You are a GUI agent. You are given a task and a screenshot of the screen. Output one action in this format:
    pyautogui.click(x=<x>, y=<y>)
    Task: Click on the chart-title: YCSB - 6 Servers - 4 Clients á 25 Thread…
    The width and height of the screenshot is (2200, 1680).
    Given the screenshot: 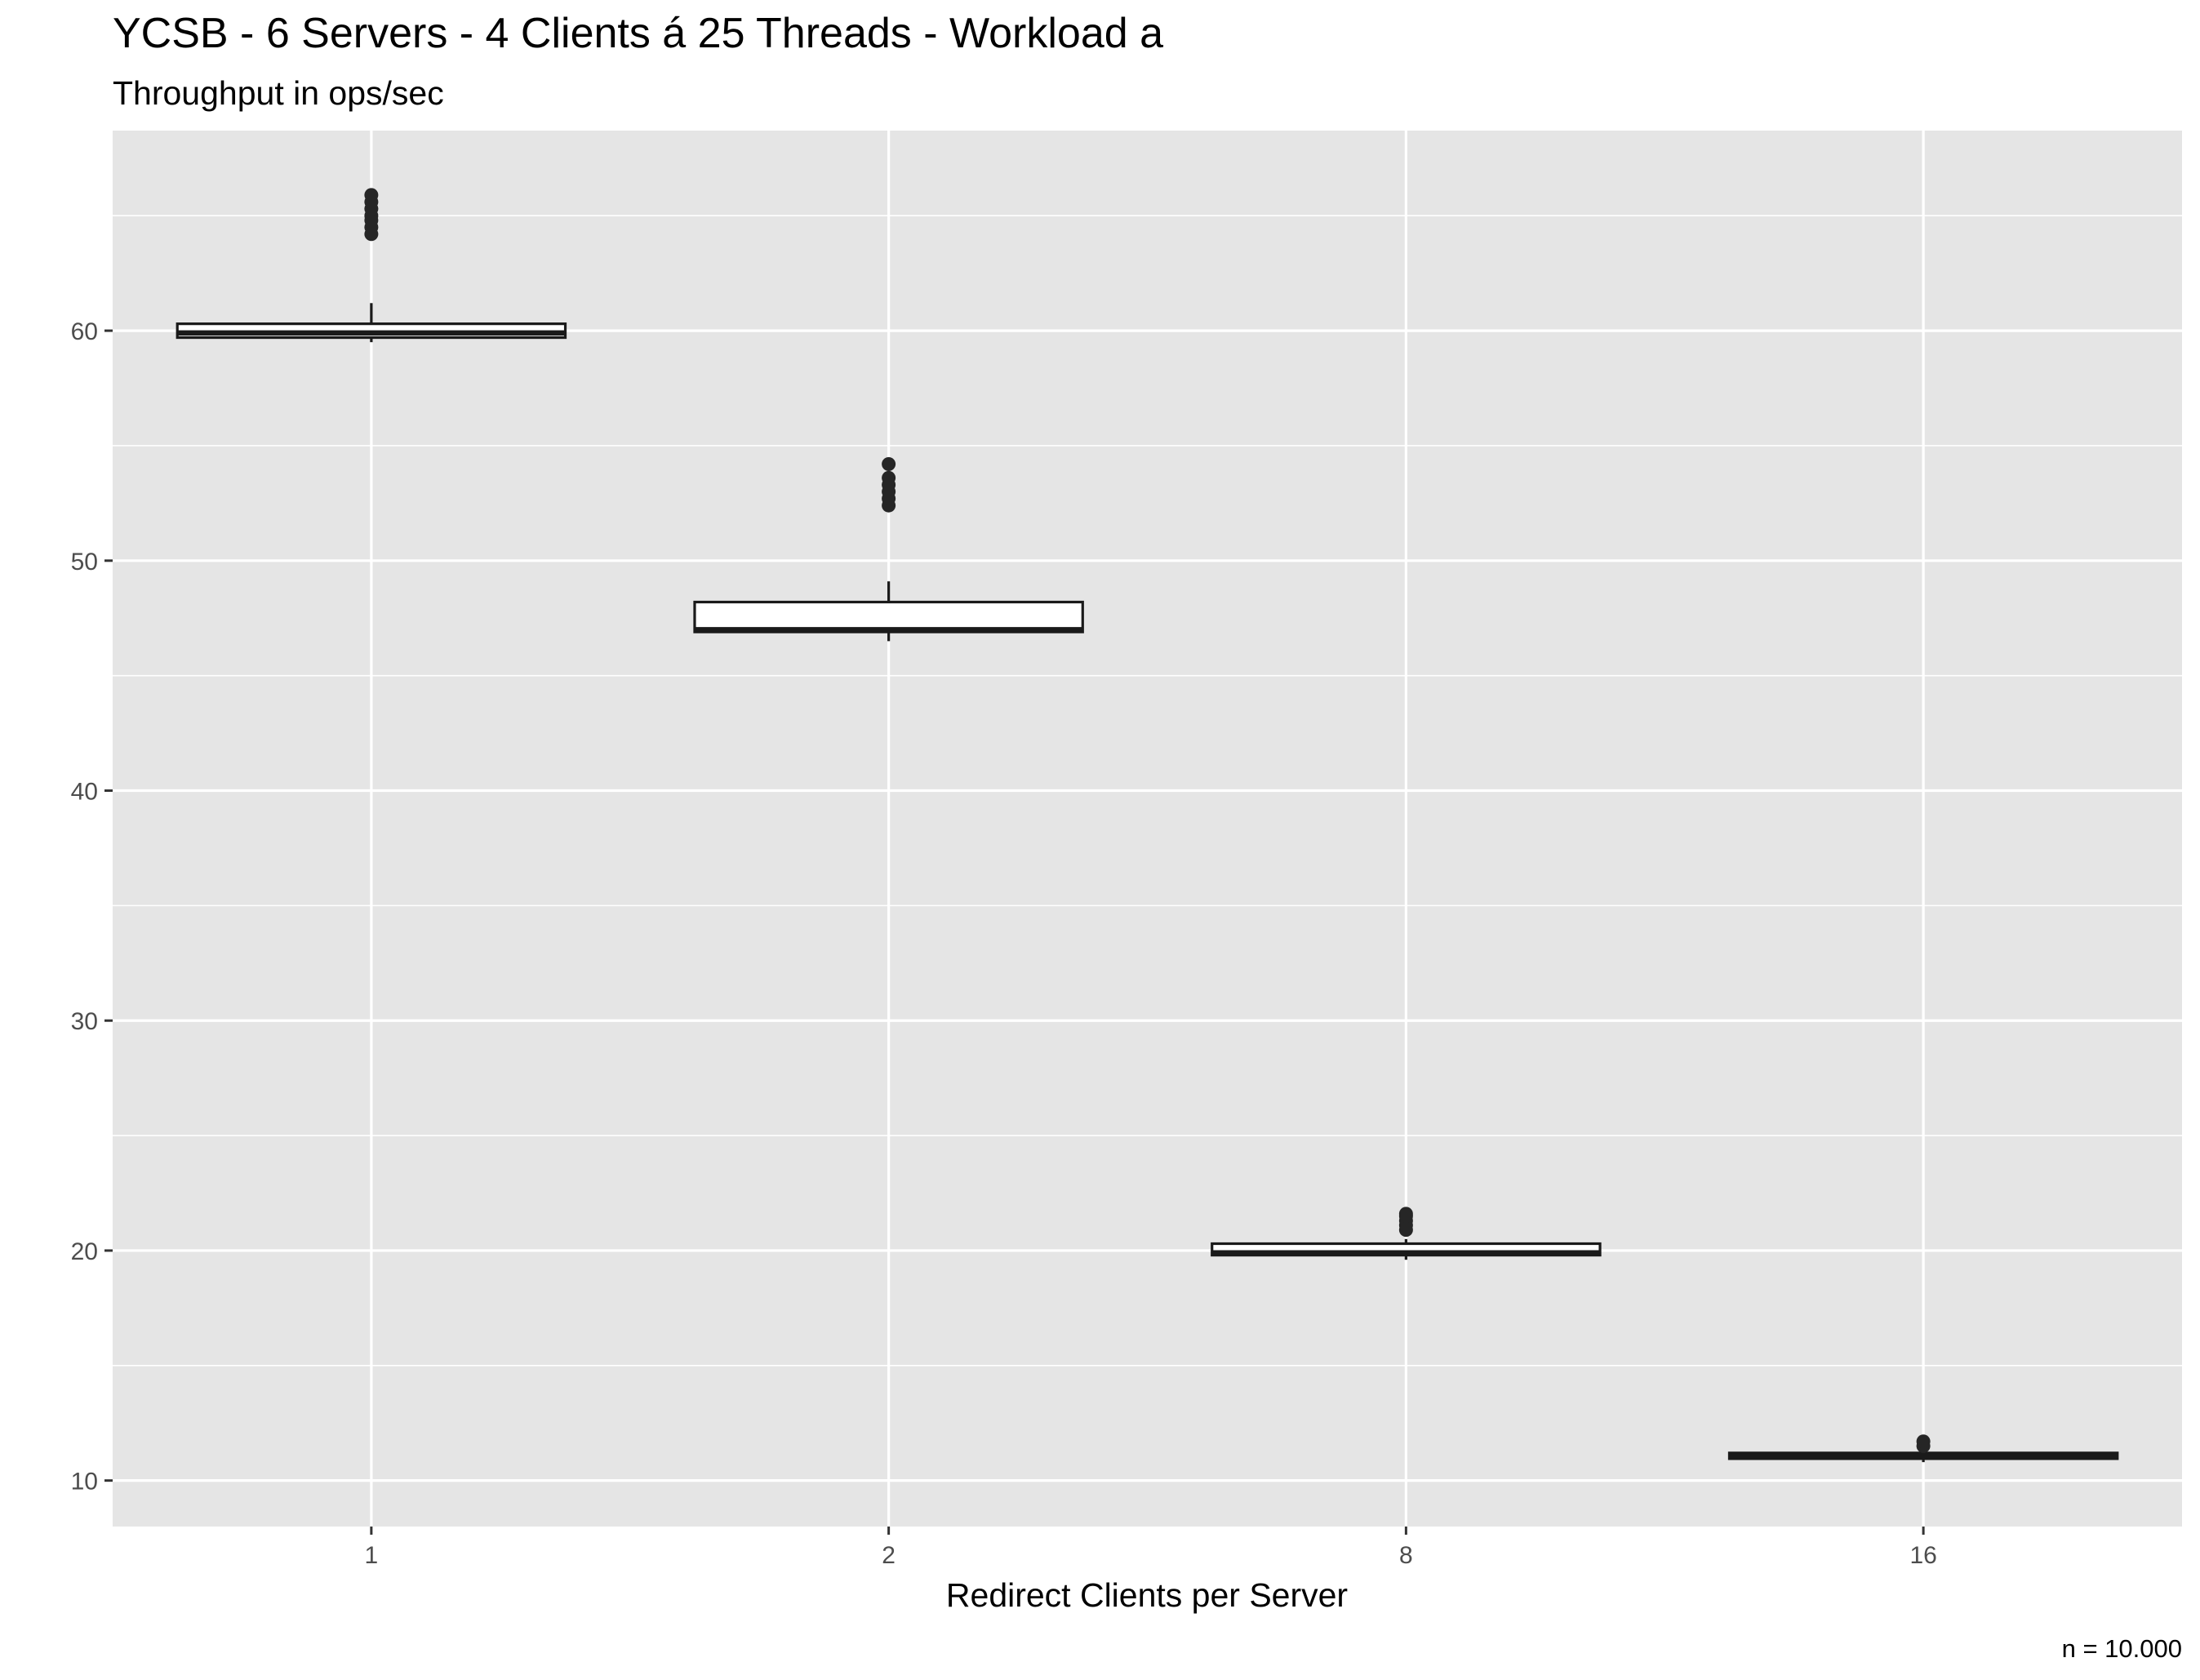 What is the action you would take?
    pyautogui.click(x=638, y=33)
    